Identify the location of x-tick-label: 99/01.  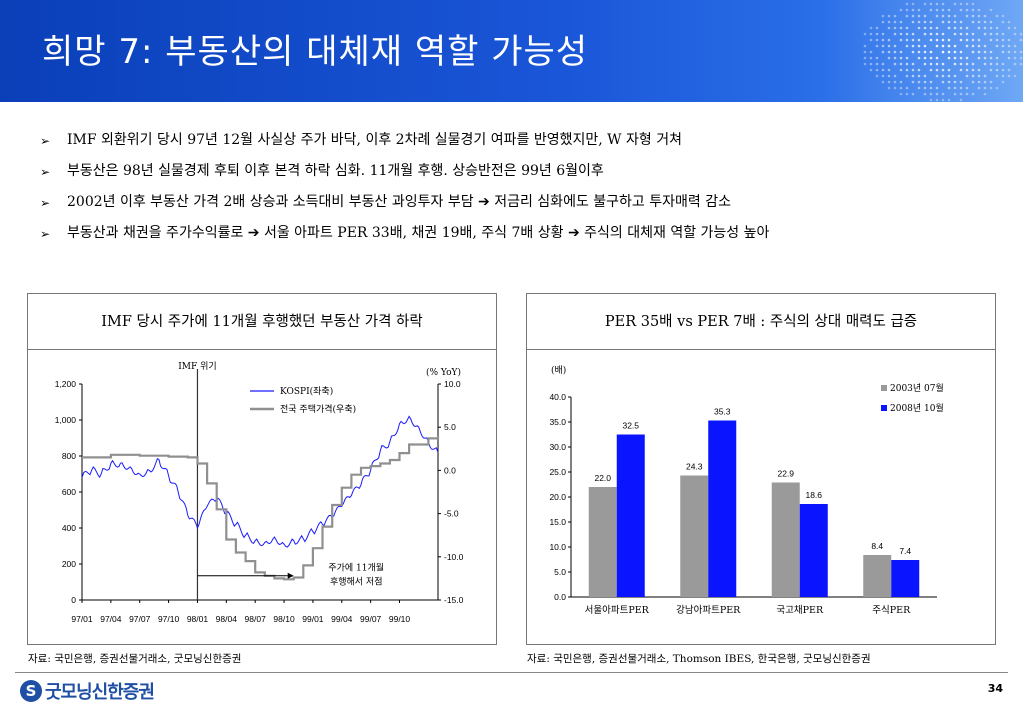
(313, 619).